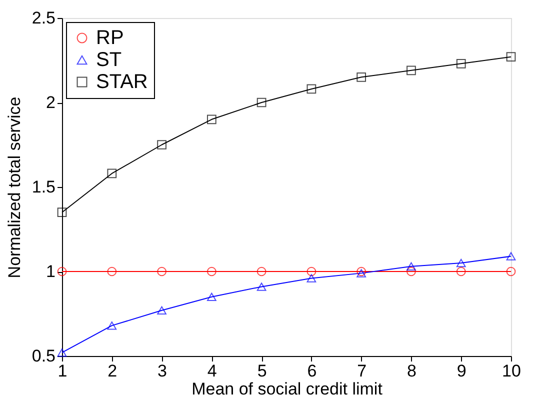 Image resolution: width=539 pixels, height=408 pixels. Describe the element at coordinates (51, 102) in the screenshot. I see `y-tick-label: 2` at that location.